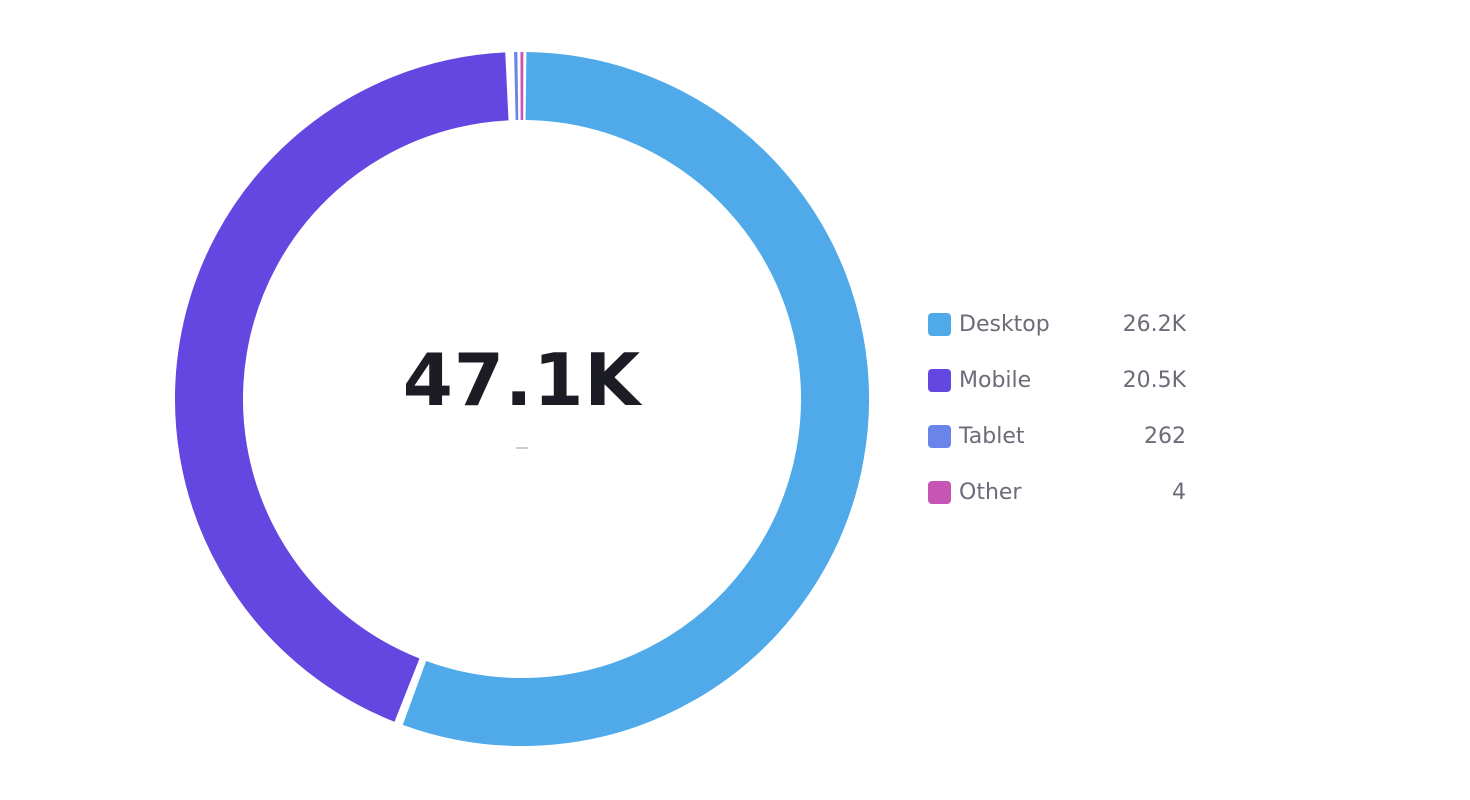  What do you see at coordinates (1179, 492) in the screenshot?
I see `legend-value: 4` at bounding box center [1179, 492].